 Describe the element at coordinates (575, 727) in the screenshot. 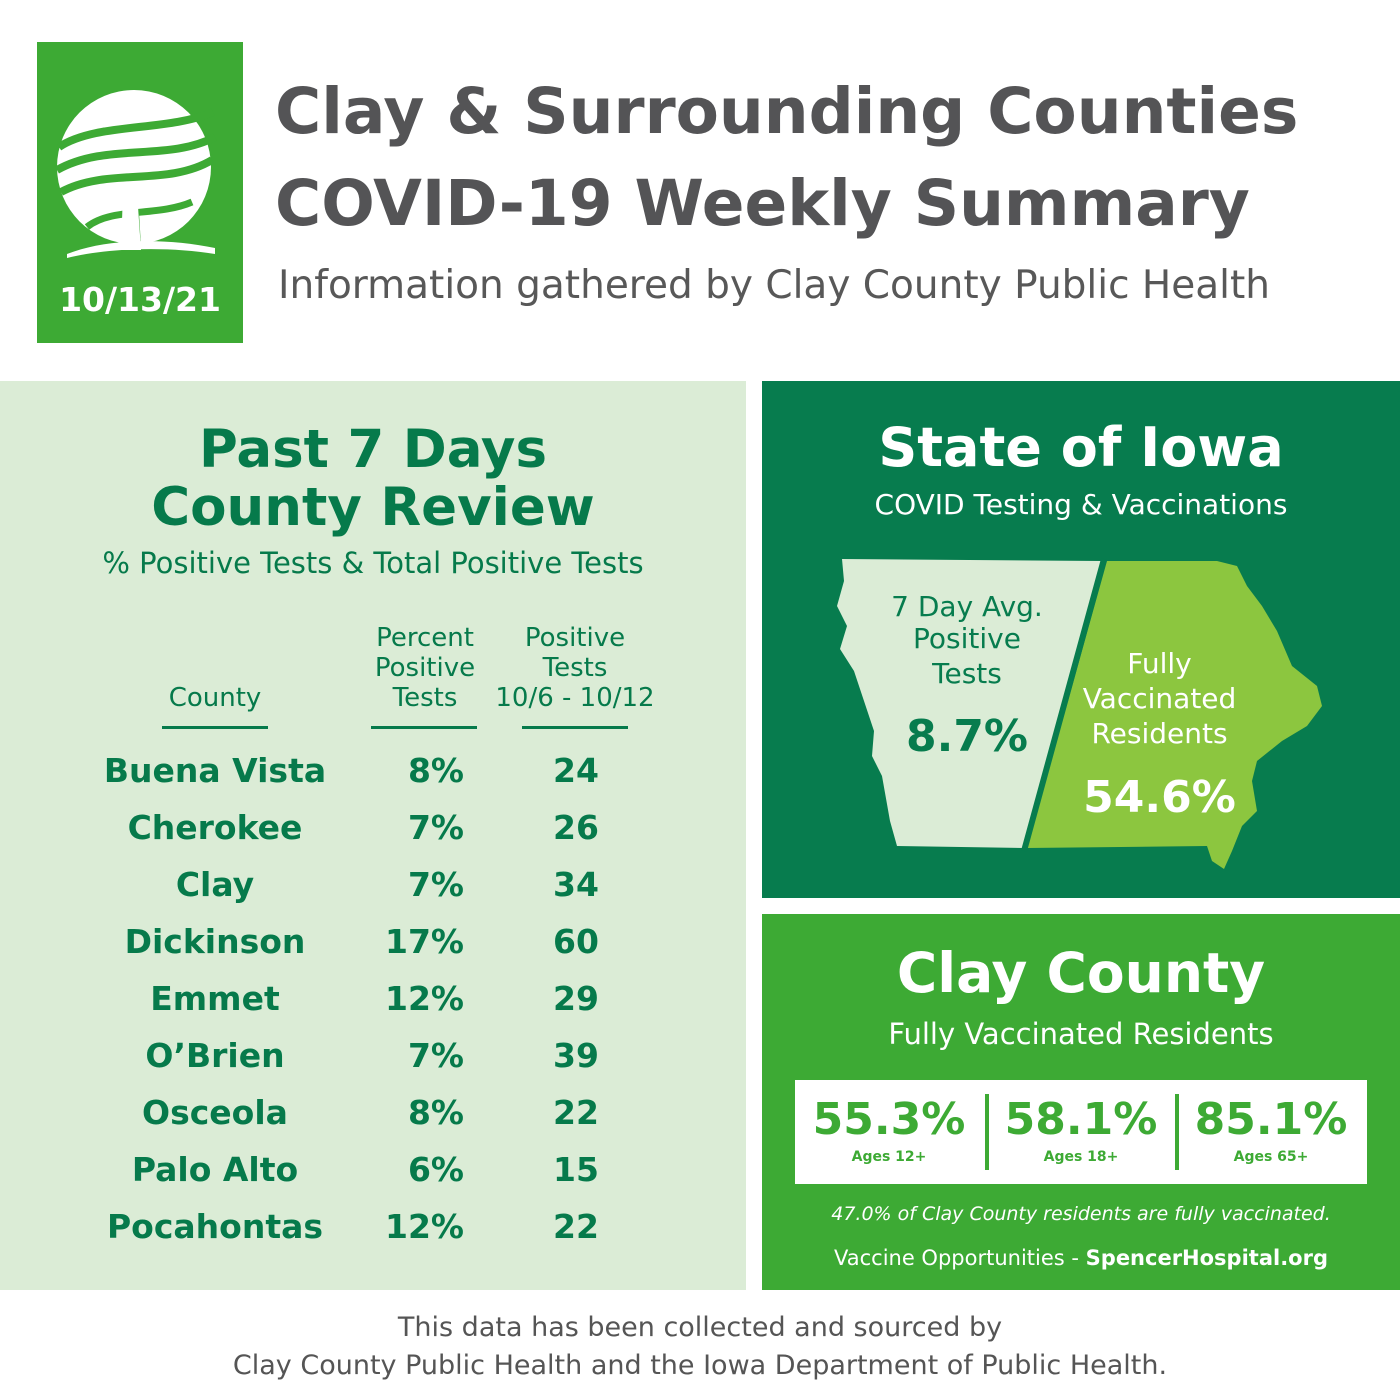

I see `column-rule-positive` at that location.